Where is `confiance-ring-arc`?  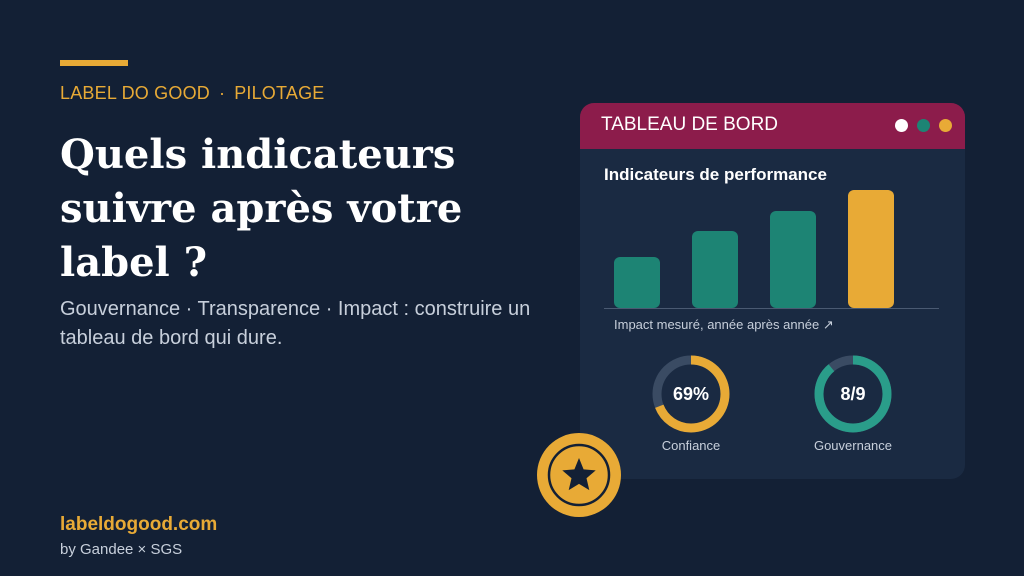 confiance-ring-arc is located at coordinates (691, 394).